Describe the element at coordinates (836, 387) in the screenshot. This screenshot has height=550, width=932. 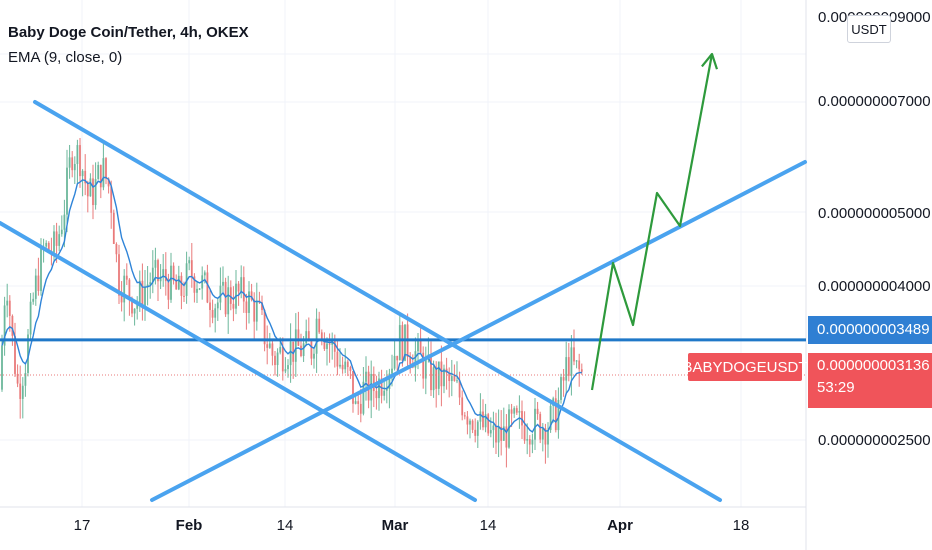
I see `bar-countdown: 53:29` at that location.